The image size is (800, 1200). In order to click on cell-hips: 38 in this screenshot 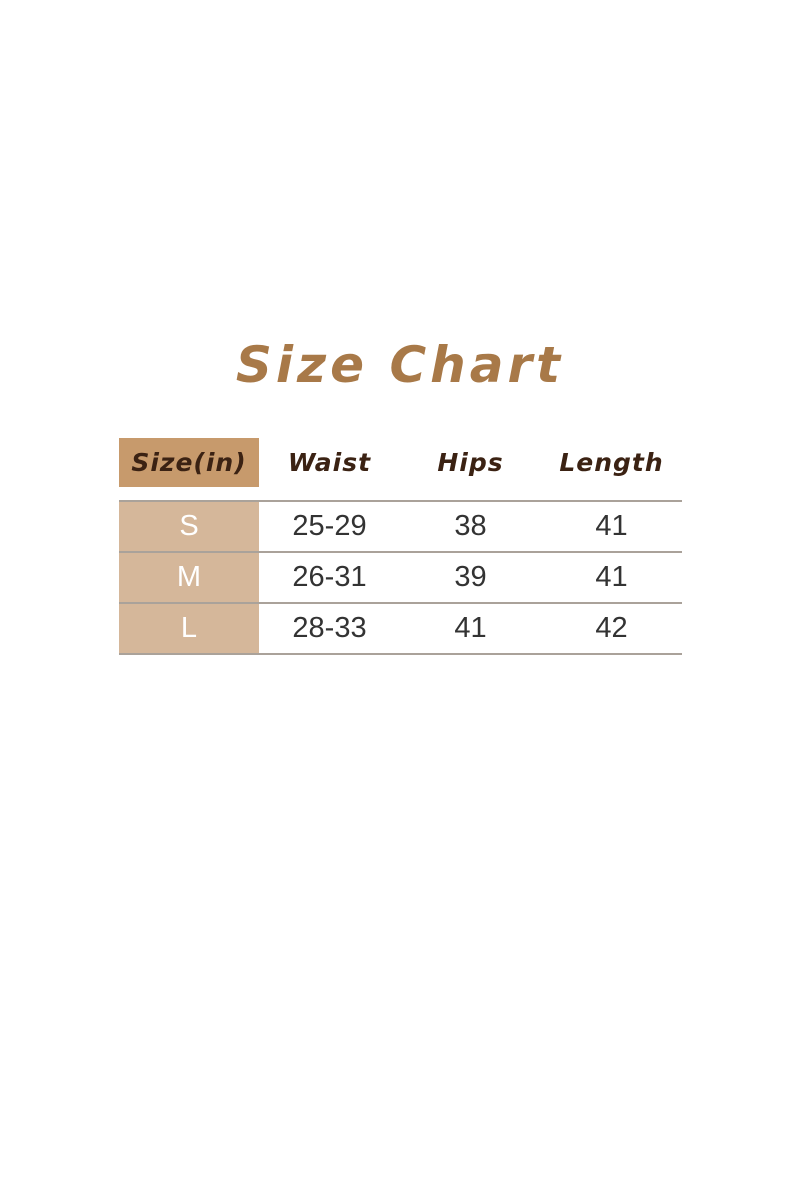, I will do `click(470, 526)`.